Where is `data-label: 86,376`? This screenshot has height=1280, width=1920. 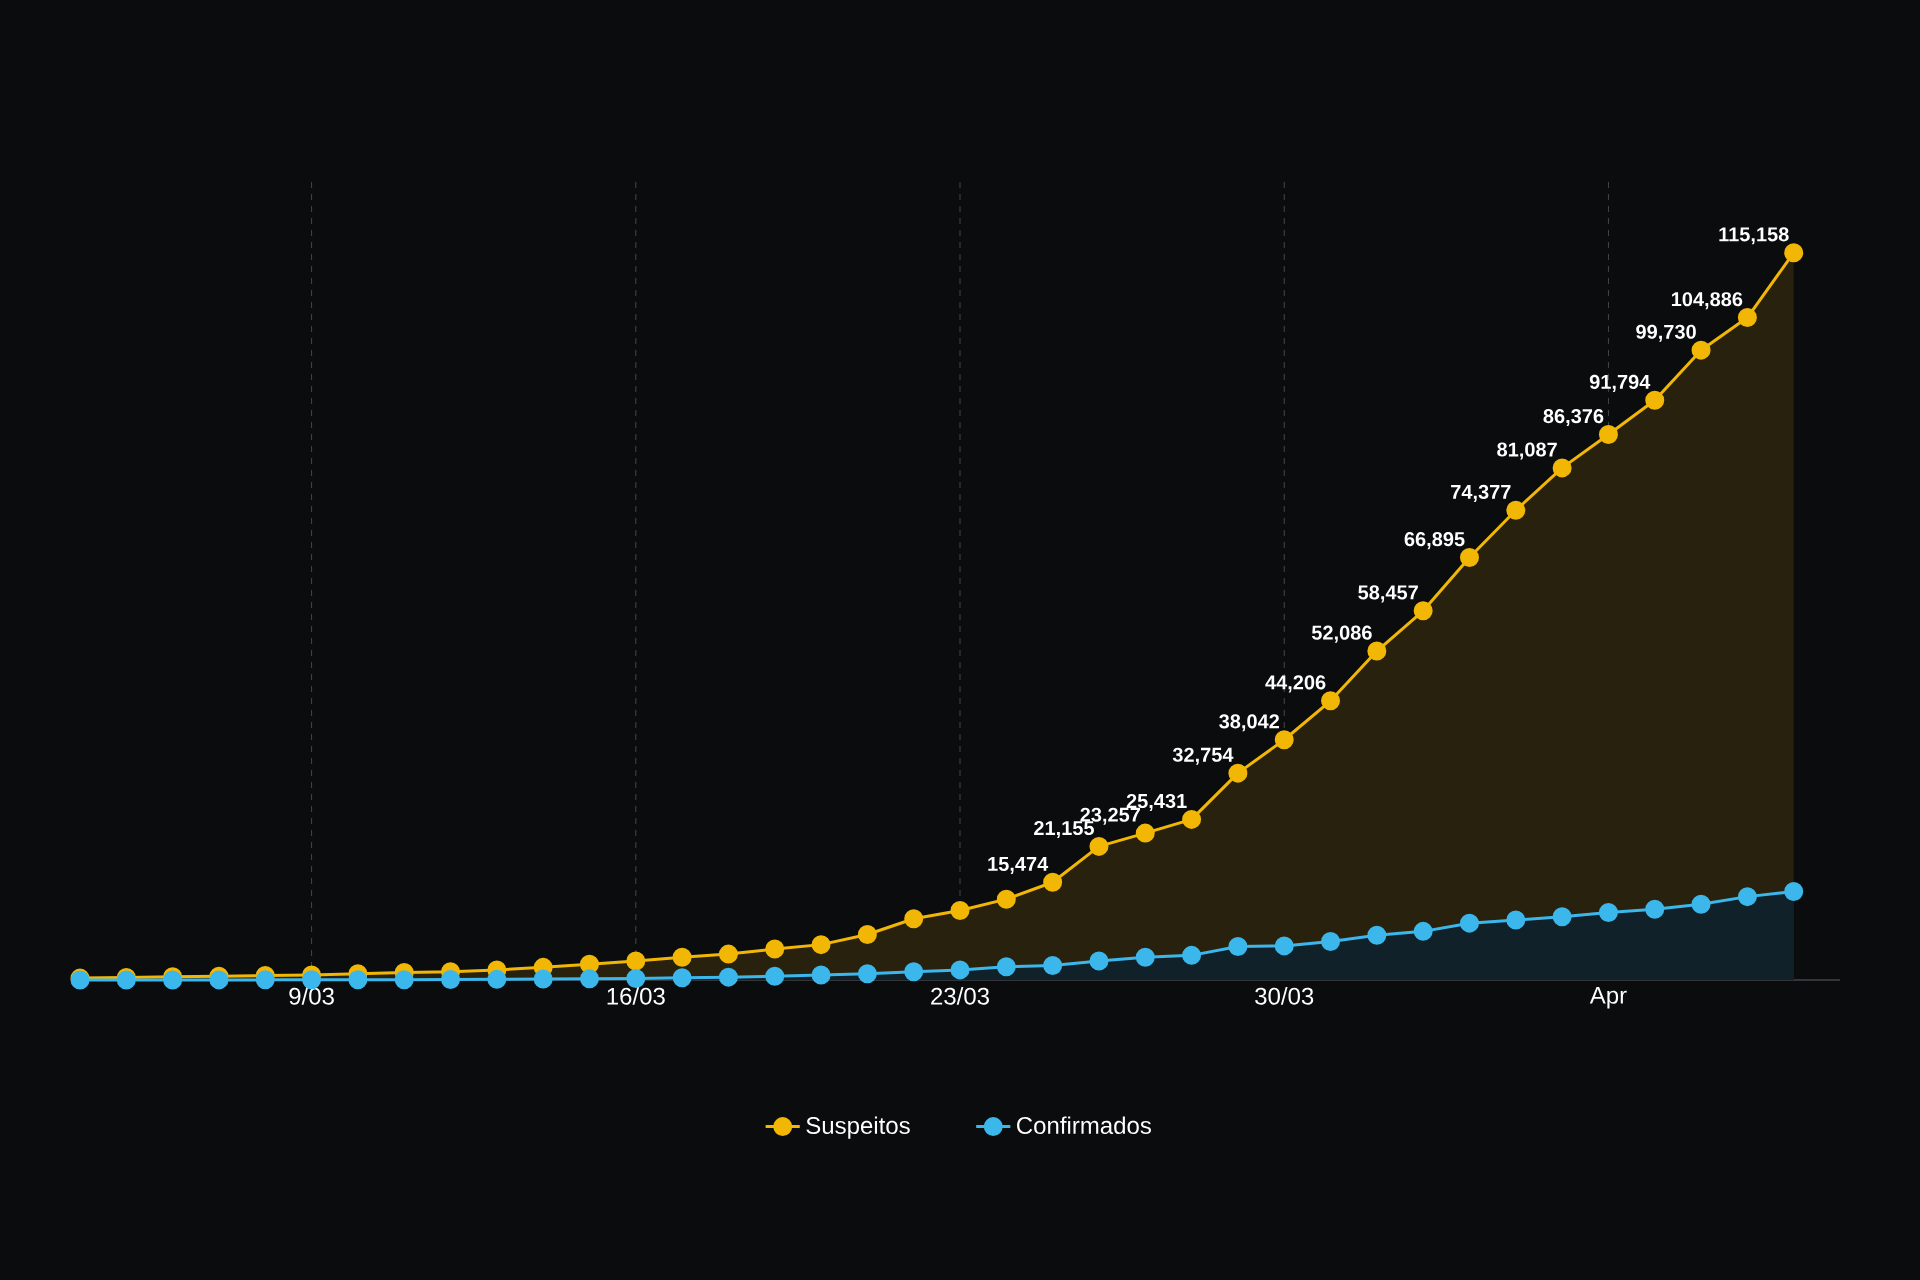 data-label: 86,376 is located at coordinates (1573, 418).